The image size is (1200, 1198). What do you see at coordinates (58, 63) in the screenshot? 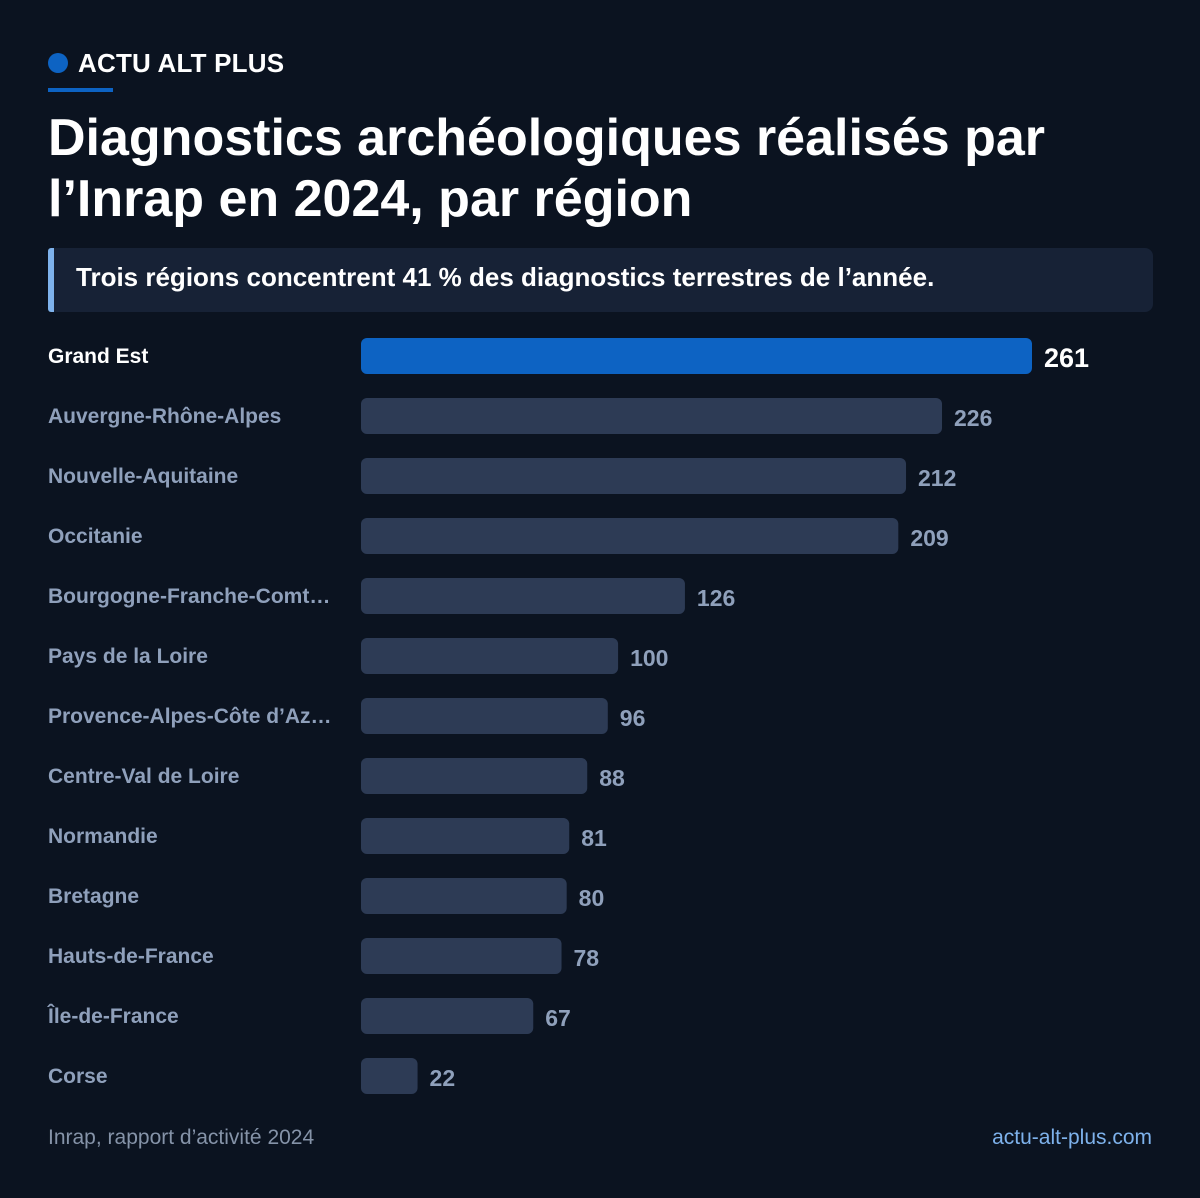
I see `brand-dot-icon` at bounding box center [58, 63].